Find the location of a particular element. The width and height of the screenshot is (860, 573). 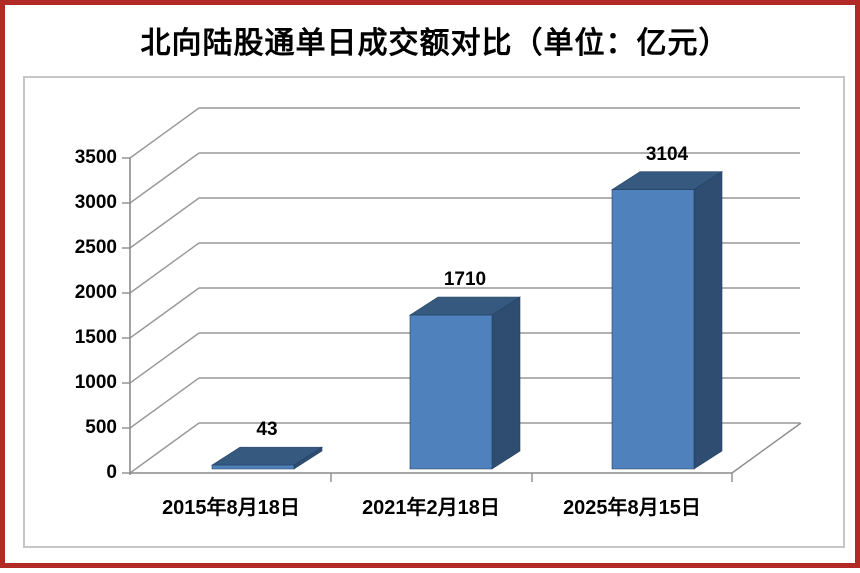

y-tick-label: 1000 is located at coordinates (95, 382).